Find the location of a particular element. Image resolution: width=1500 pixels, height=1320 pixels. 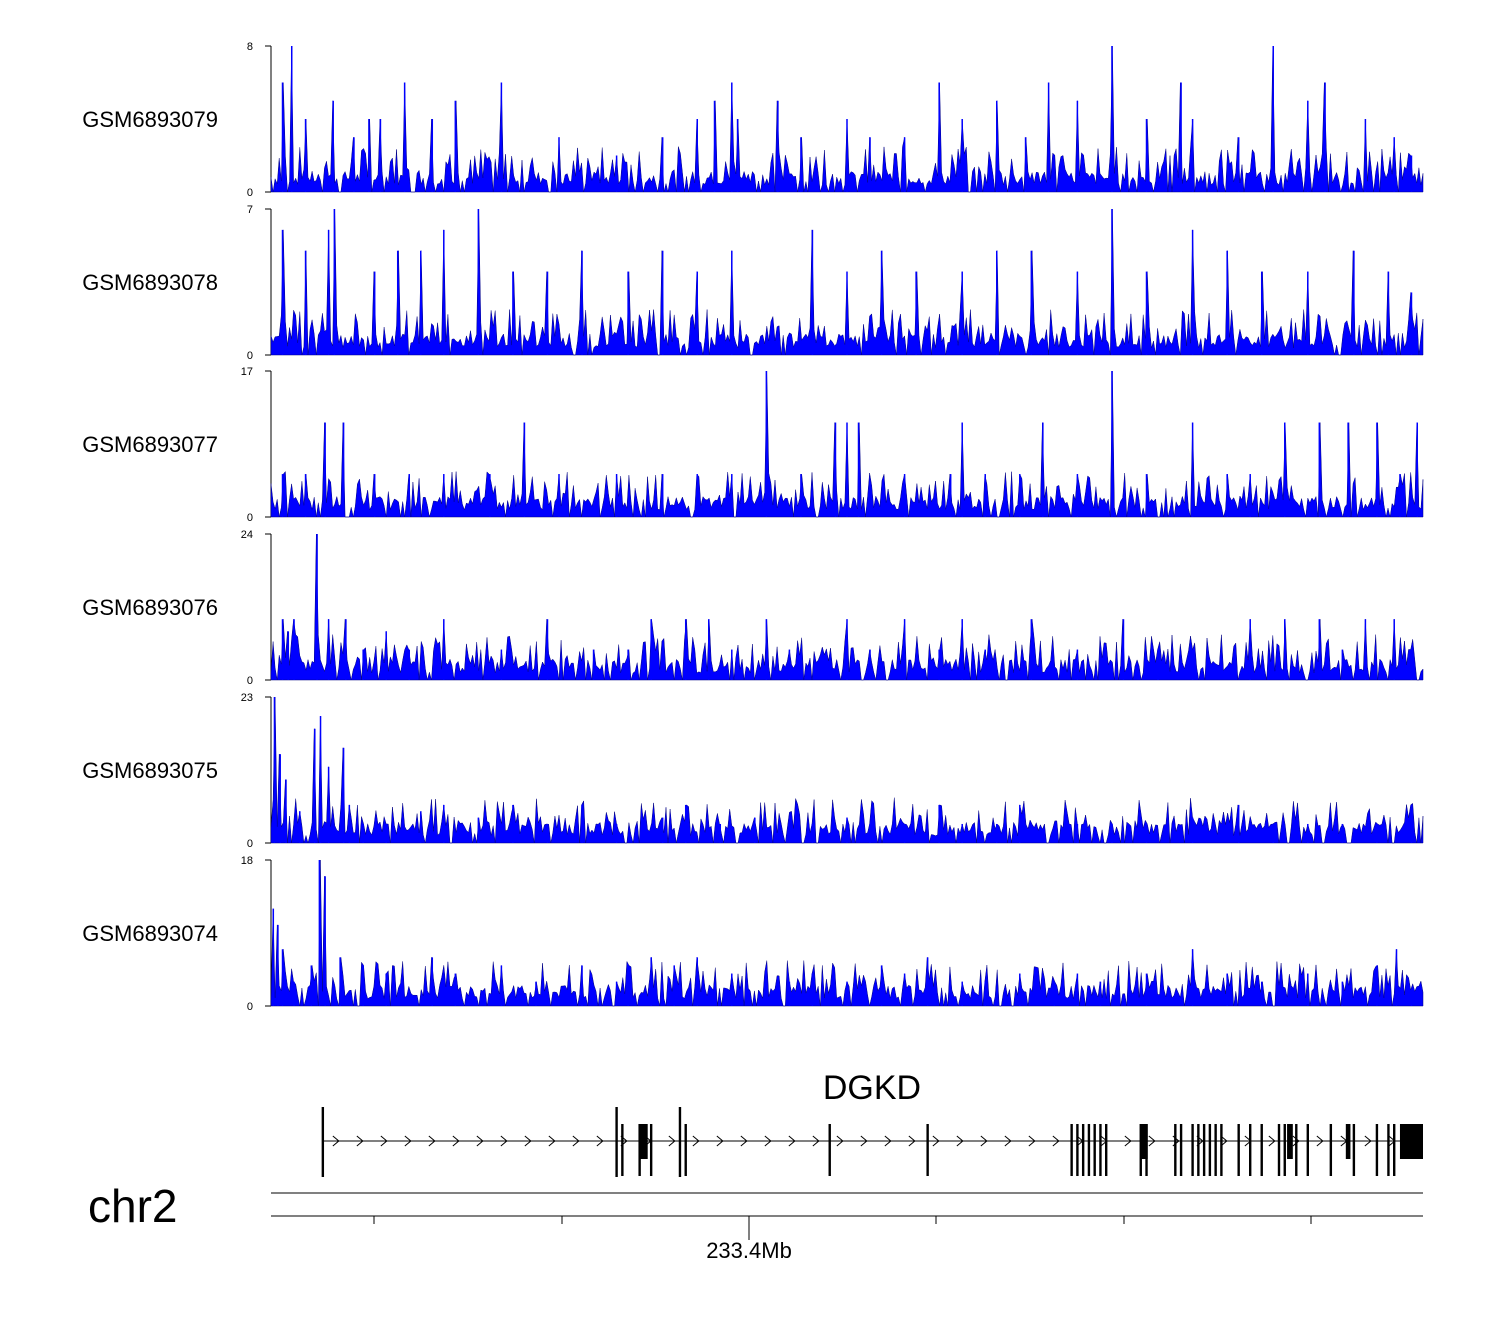

track-GSM6893074: GSM6893074 18 0 is located at coordinates (753, 934).